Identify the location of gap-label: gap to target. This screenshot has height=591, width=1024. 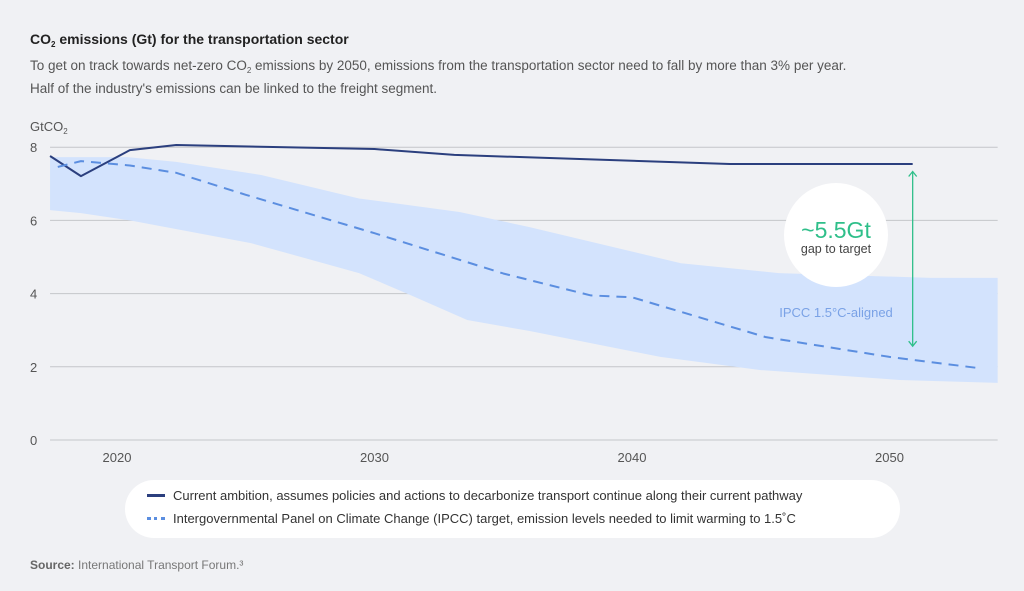
(836, 249).